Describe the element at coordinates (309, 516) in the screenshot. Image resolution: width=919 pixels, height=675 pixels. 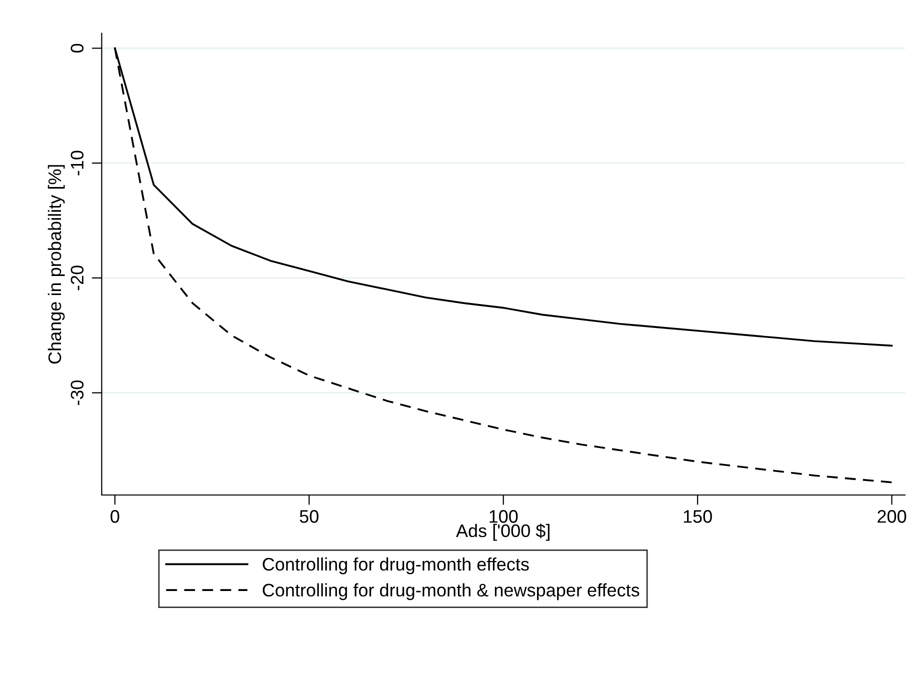
I see `x-tick-label: 50` at that location.